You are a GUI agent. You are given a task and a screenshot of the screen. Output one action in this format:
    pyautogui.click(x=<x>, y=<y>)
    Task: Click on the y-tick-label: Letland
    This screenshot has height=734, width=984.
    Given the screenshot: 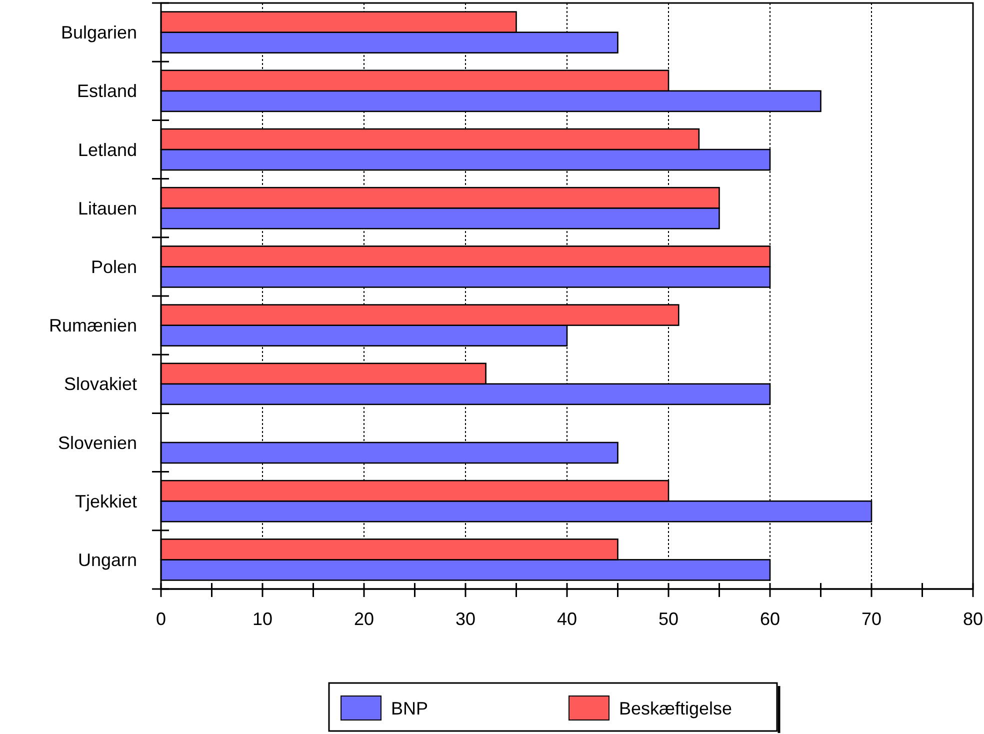 What is the action you would take?
    pyautogui.click(x=107, y=150)
    